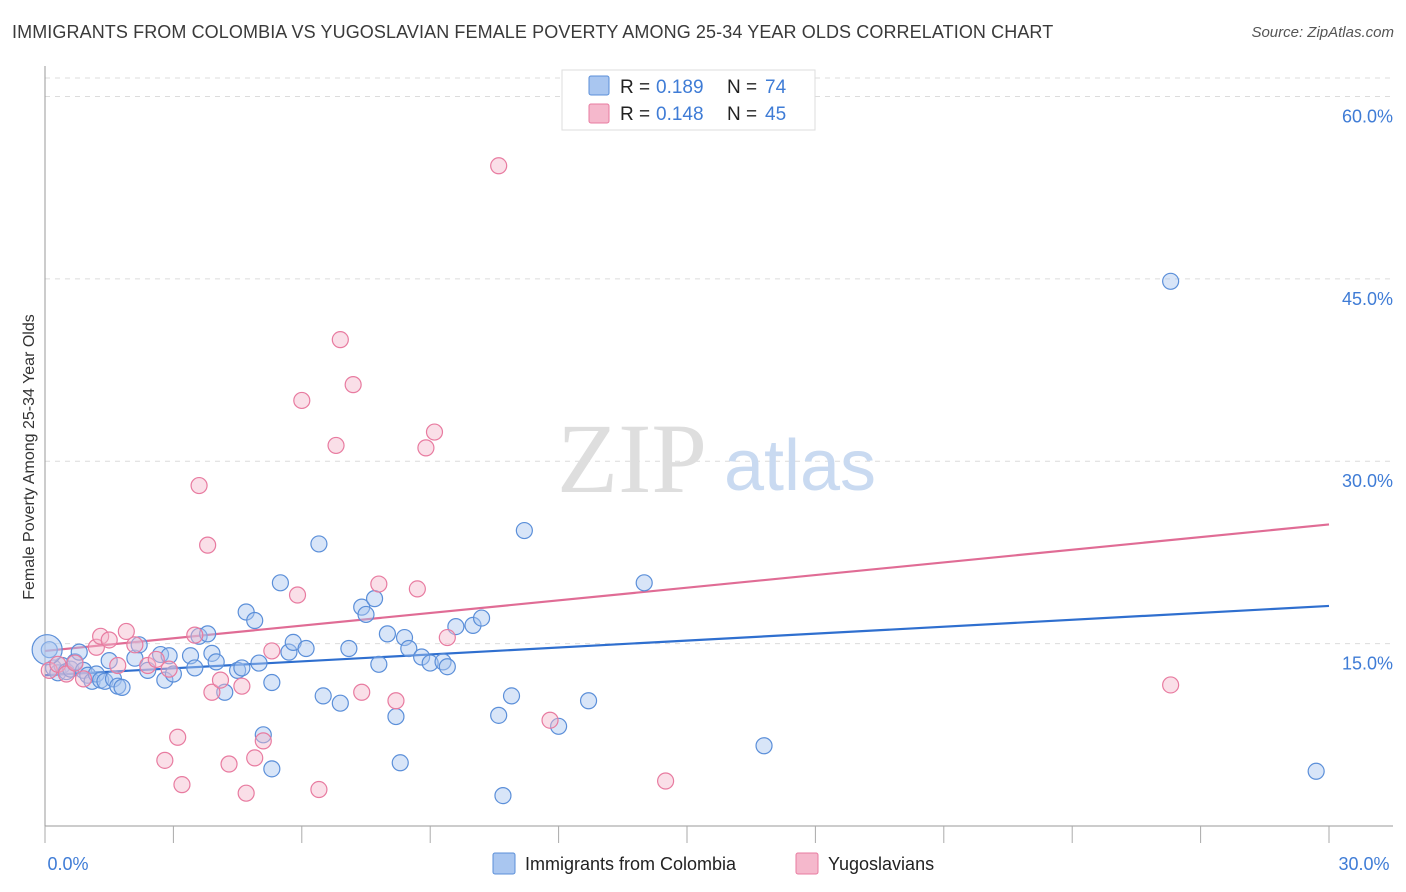  Describe the element at coordinates (800, 466) in the screenshot. I see `watermark-atlas: atlas` at that location.